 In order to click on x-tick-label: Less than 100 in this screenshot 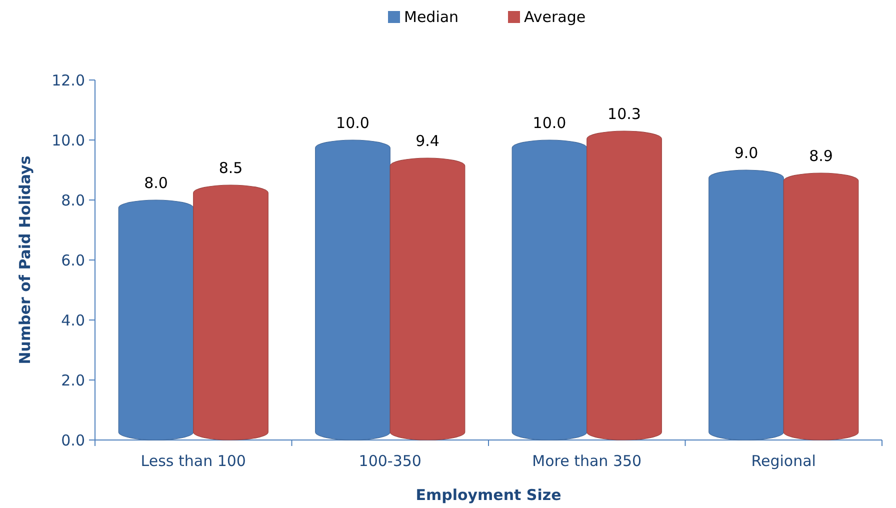, I will do `click(193, 461)`.